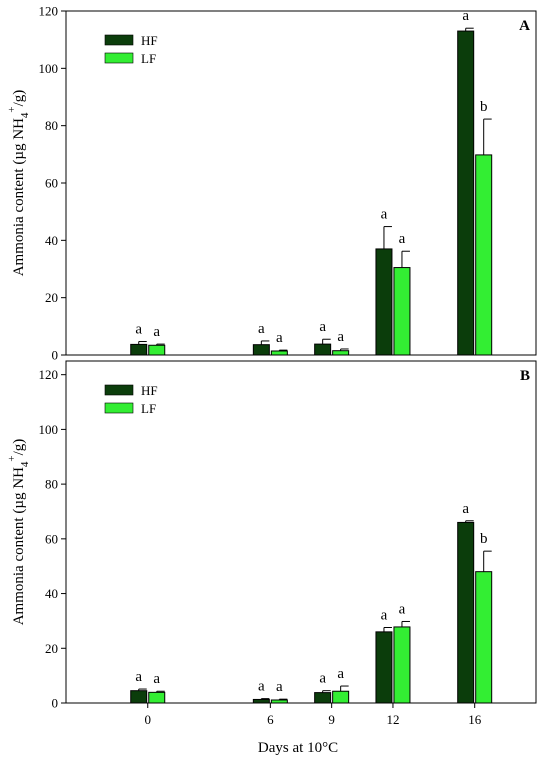  Describe the element at coordinates (55, 703) in the screenshot. I see `y-tick-label-b: 0` at that location.